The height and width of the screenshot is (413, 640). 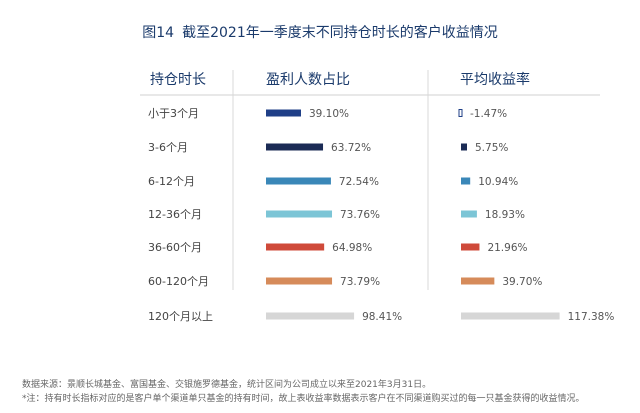 What do you see at coordinates (173, 113) in the screenshot?
I see `category-label: 小于3个月` at bounding box center [173, 113].